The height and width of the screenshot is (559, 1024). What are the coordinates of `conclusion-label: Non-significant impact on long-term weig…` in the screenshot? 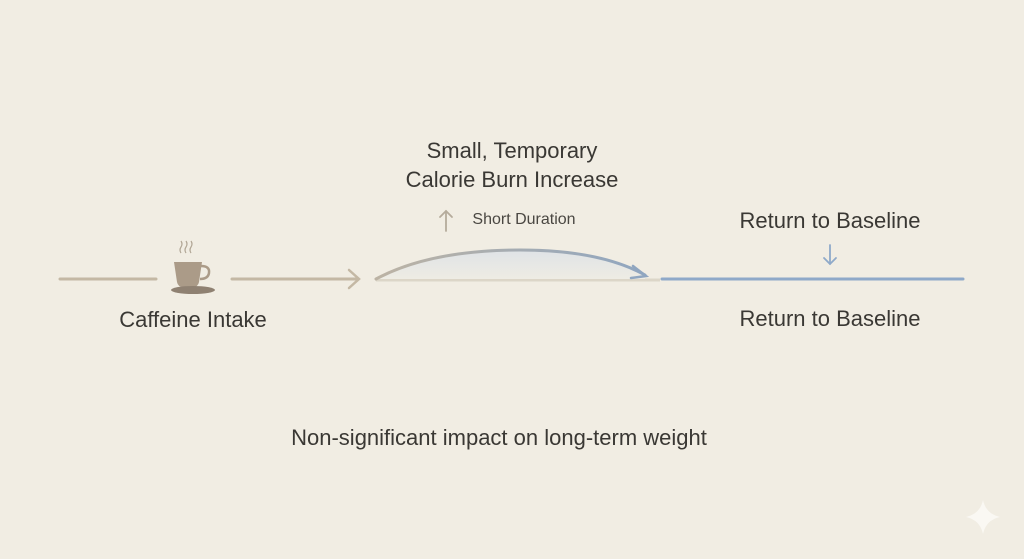 It's located at (499, 437).